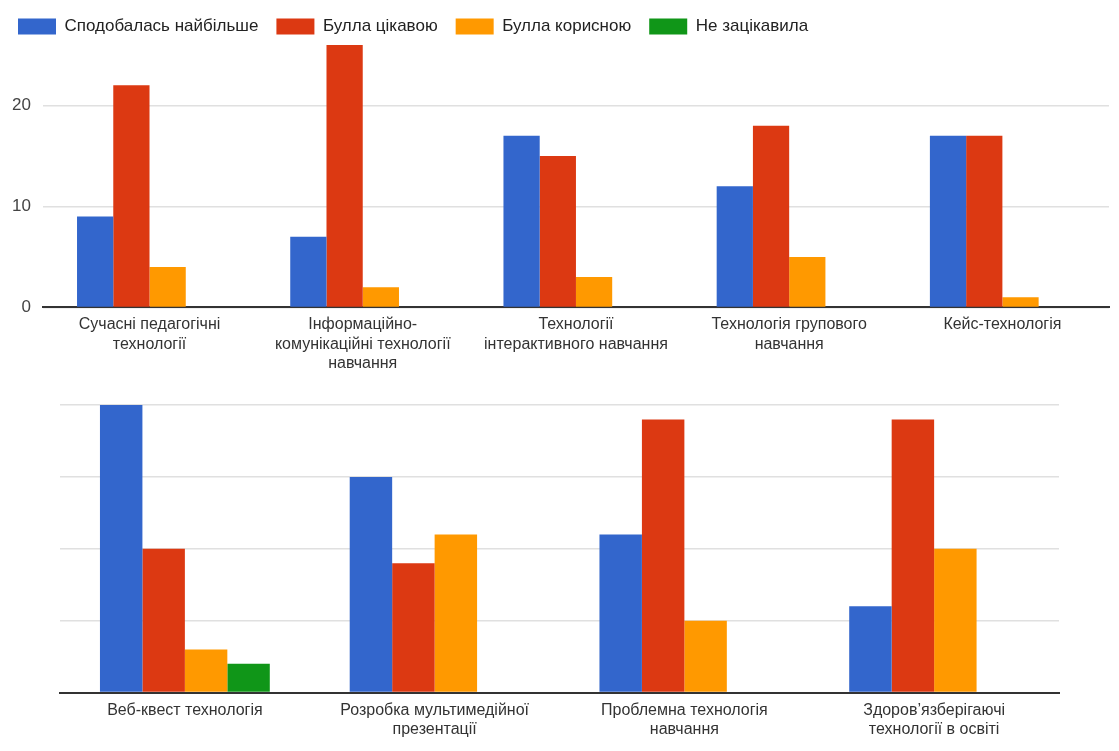 The image size is (1119, 751). Describe the element at coordinates (161, 26) in the screenshot. I see `legend-label: Сподобалась найбільше` at that location.